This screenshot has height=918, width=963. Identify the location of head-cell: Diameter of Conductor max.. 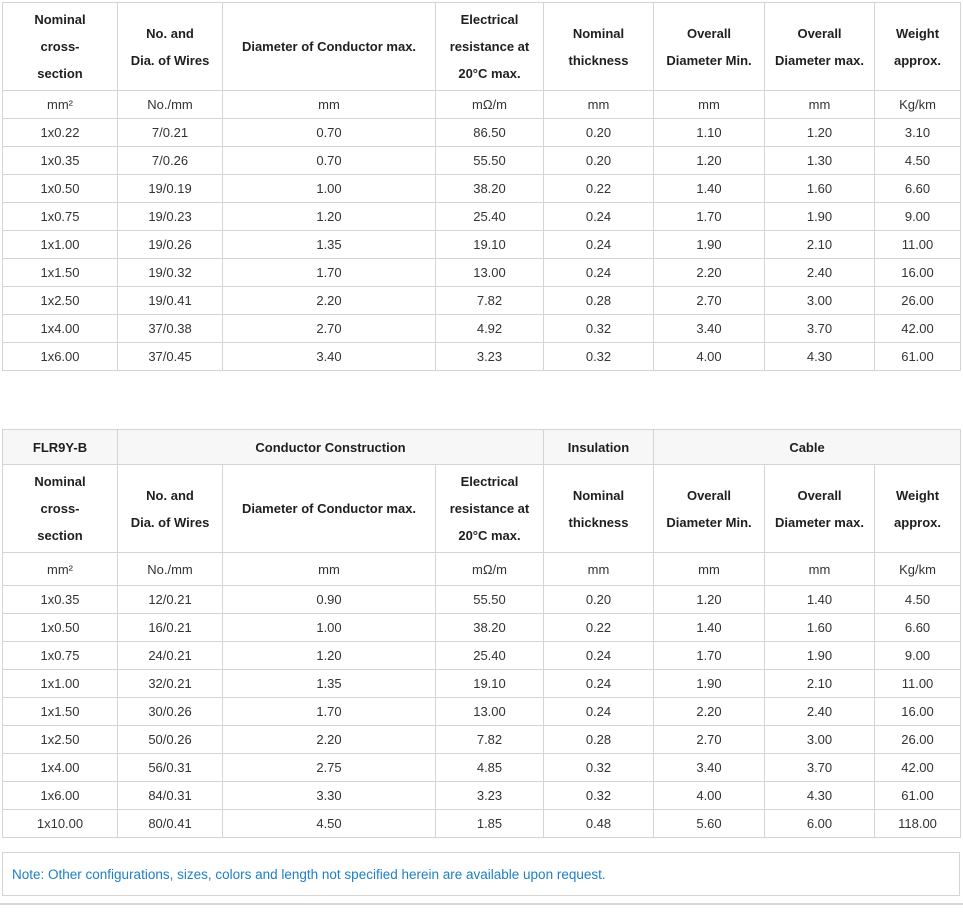
(329, 508).